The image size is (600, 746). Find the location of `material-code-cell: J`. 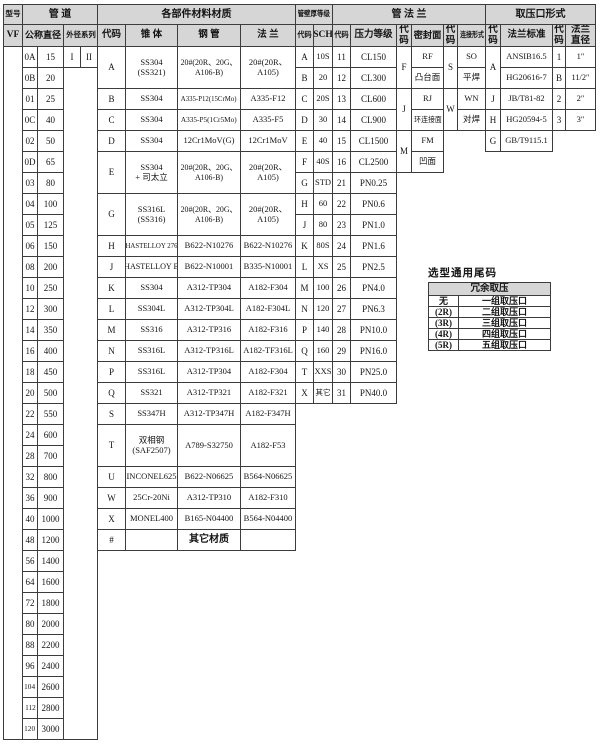

material-code-cell: J is located at coordinates (112, 267).